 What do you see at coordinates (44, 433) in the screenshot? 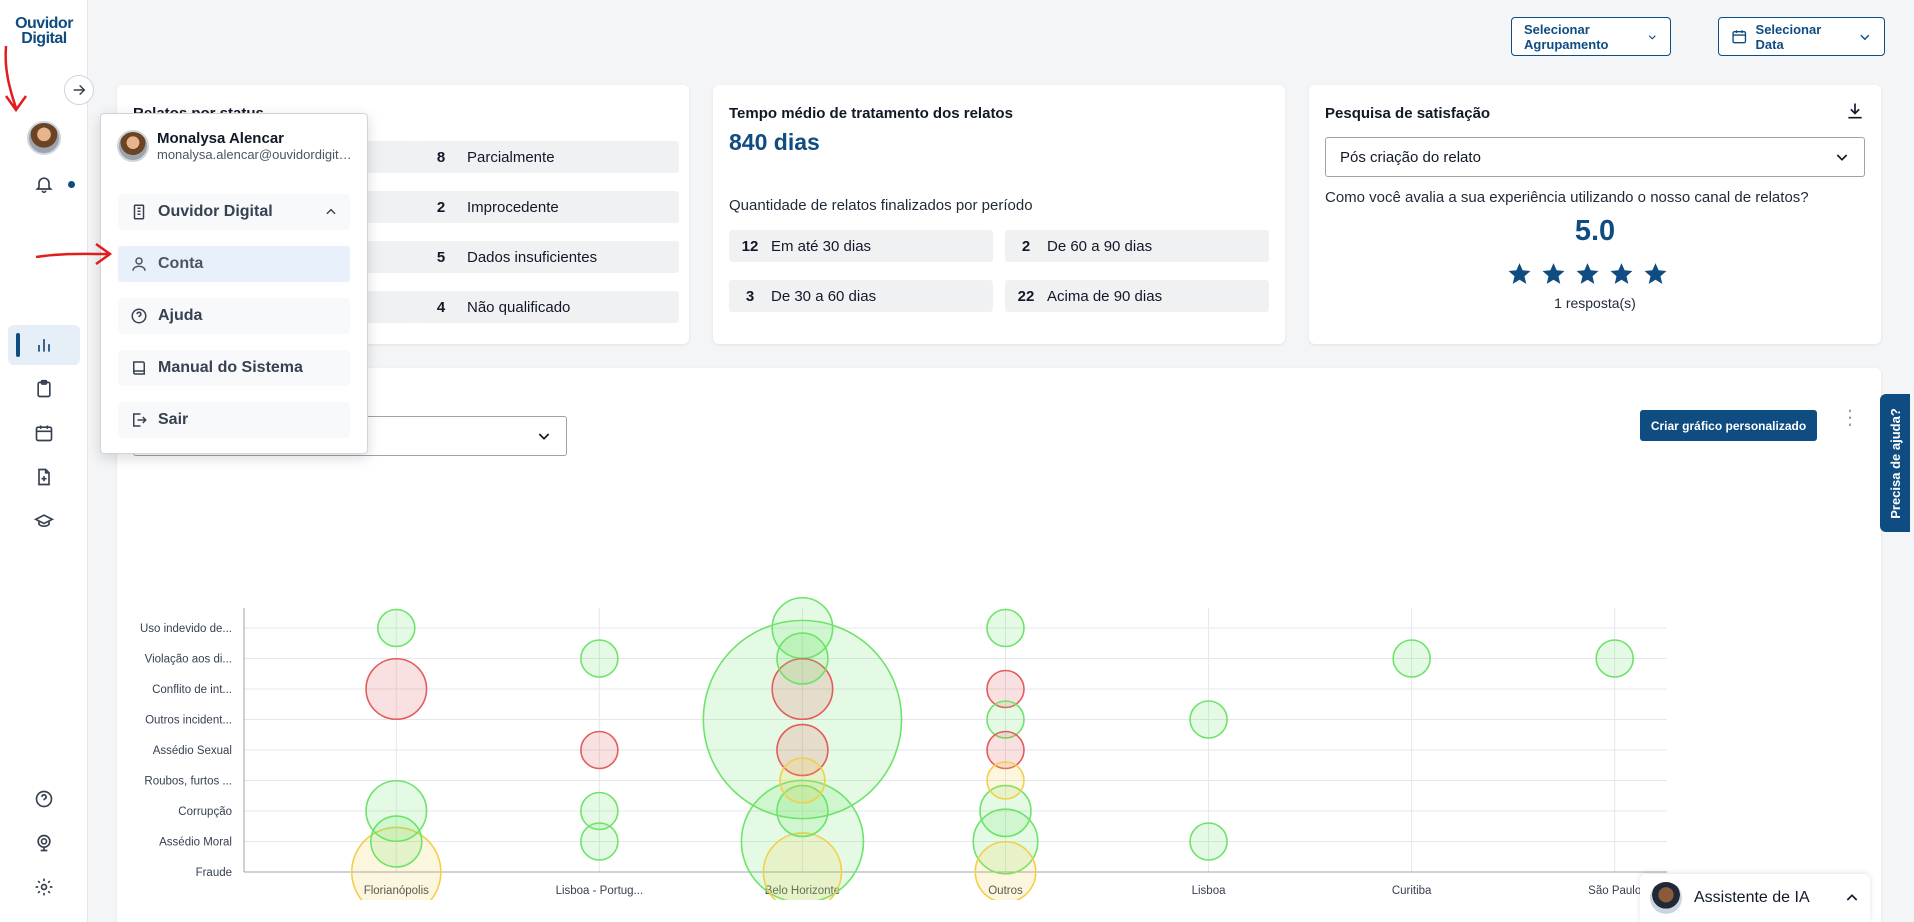
I see `sidebar-item-calendar` at bounding box center [44, 433].